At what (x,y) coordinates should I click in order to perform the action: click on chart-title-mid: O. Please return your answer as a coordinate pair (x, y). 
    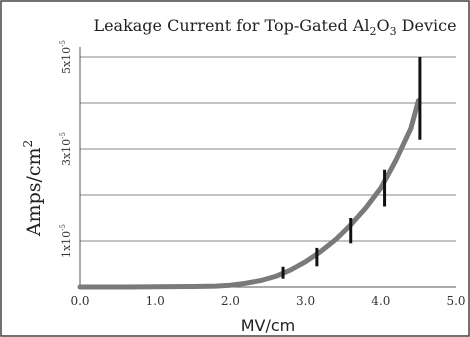
    Looking at the image, I should click on (382, 25).